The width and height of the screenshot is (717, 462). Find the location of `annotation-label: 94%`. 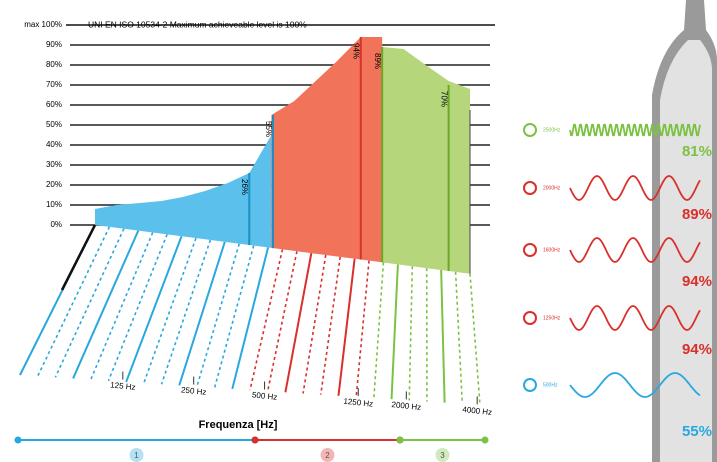

annotation-label: 94% is located at coordinates (356, 51).